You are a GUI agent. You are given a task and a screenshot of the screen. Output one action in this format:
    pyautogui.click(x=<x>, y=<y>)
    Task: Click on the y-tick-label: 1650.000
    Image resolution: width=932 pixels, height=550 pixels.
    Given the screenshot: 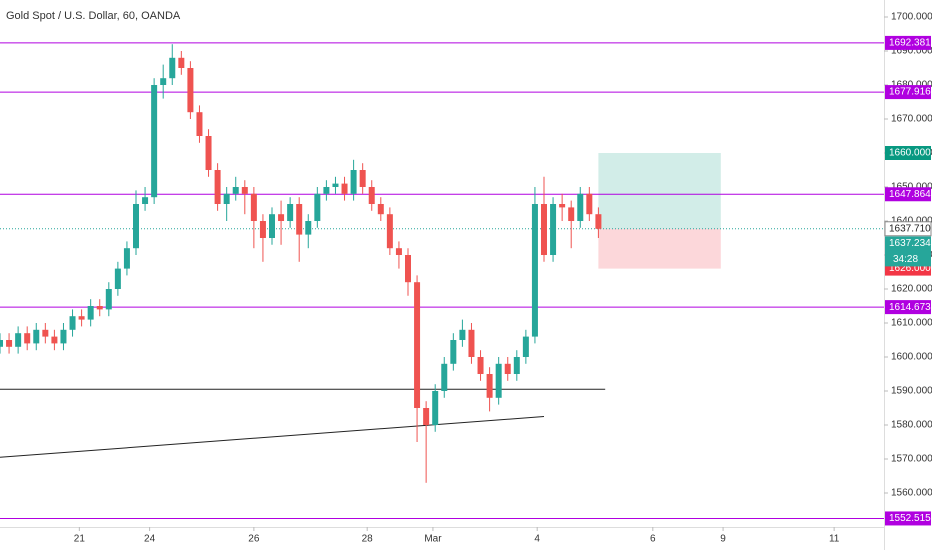 What is the action you would take?
    pyautogui.click(x=911, y=187)
    